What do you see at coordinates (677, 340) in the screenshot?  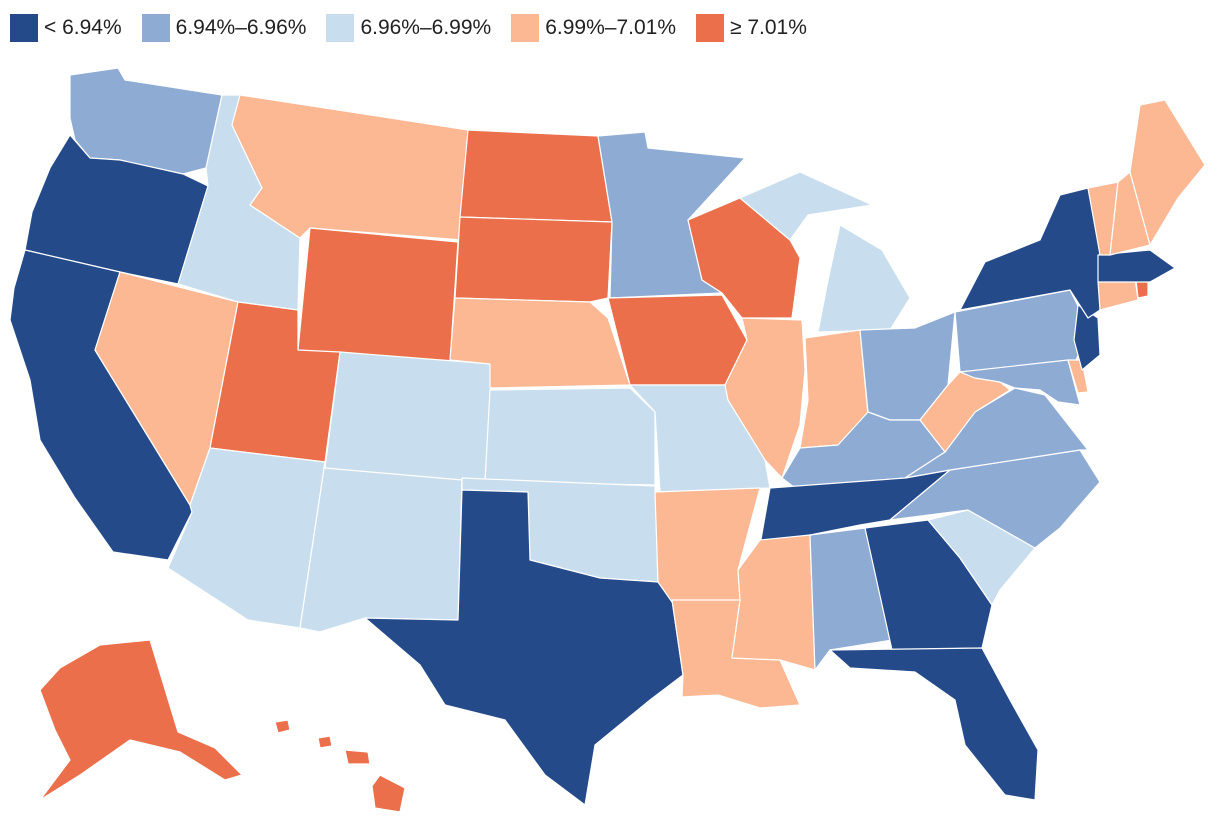 I see `state-IA` at bounding box center [677, 340].